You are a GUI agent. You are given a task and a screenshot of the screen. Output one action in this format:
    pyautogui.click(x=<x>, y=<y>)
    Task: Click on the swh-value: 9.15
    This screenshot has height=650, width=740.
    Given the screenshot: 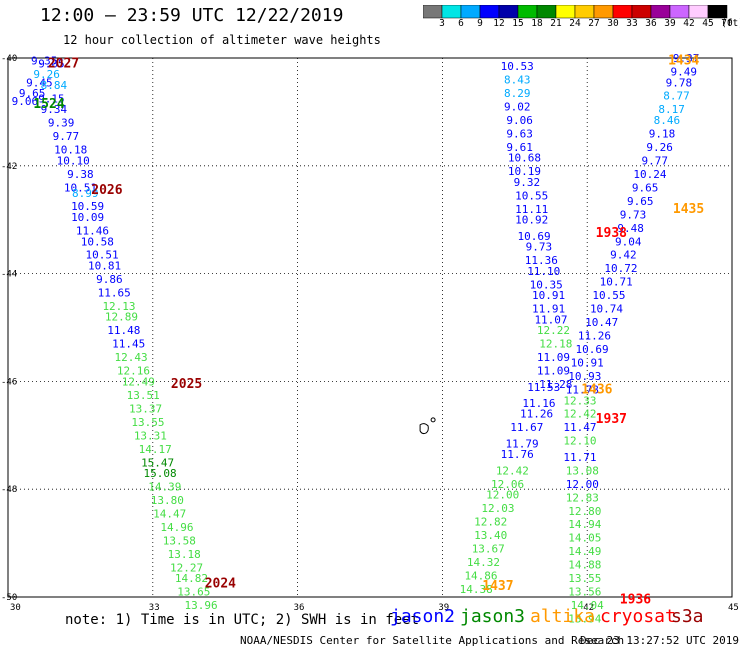 What is the action you would take?
    pyautogui.click(x=51, y=98)
    